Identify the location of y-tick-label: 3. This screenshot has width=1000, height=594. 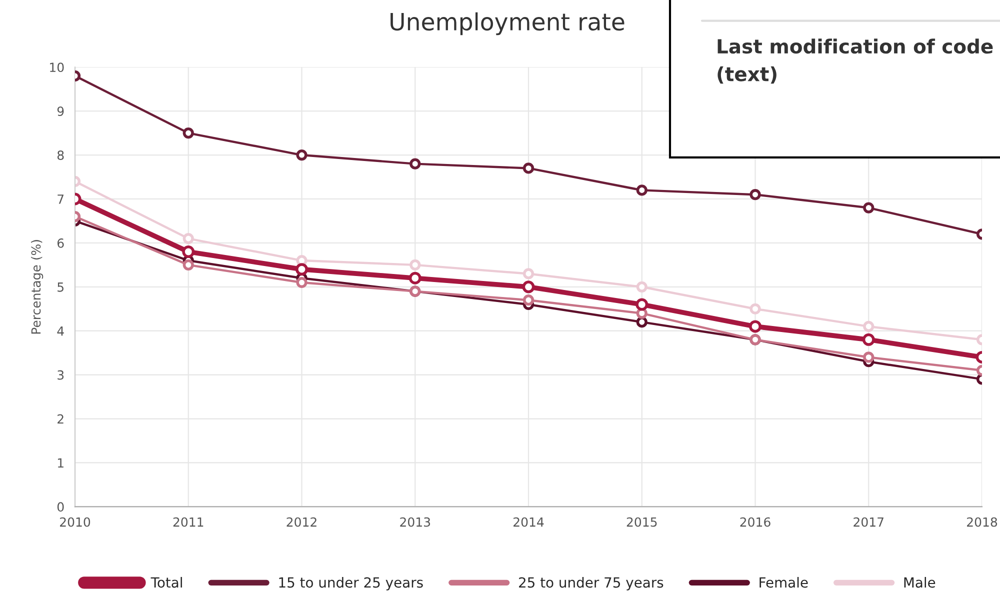
(61, 375).